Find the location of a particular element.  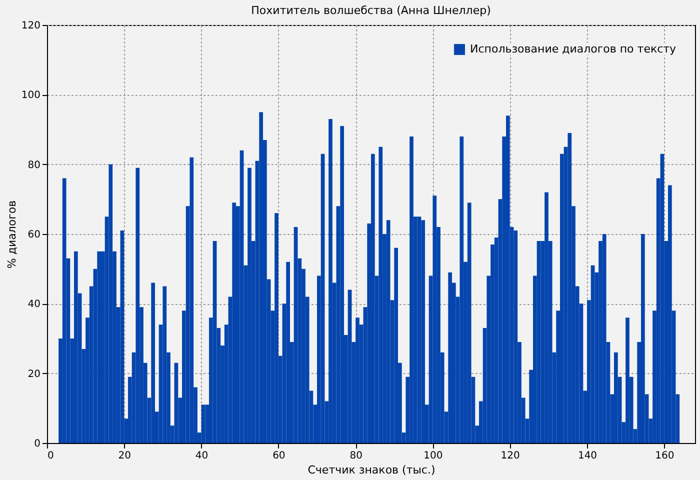

y-tick-label: 60 is located at coordinates (34, 235).